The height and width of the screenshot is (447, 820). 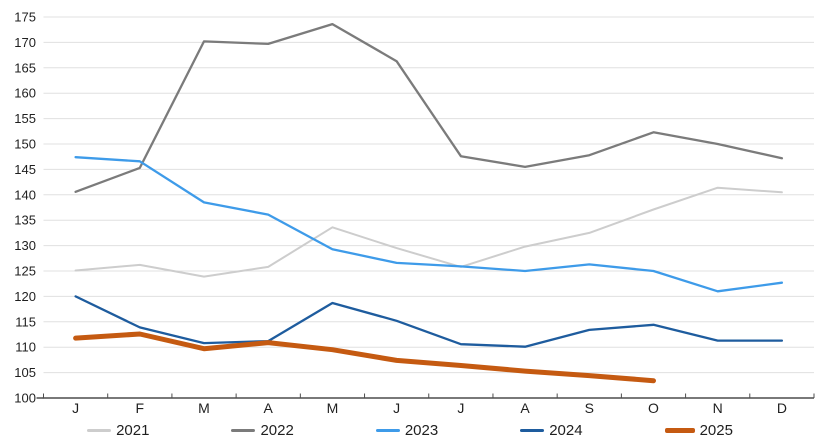 What do you see at coordinates (532, 430) in the screenshot?
I see `legend-swatch-2024` at bounding box center [532, 430].